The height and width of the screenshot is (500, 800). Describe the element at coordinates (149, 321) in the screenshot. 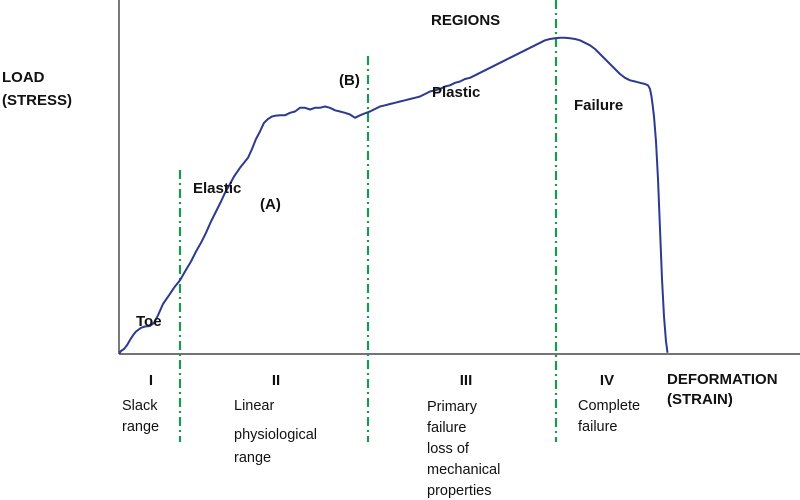

I see `curve-label-toe: Toe` at that location.